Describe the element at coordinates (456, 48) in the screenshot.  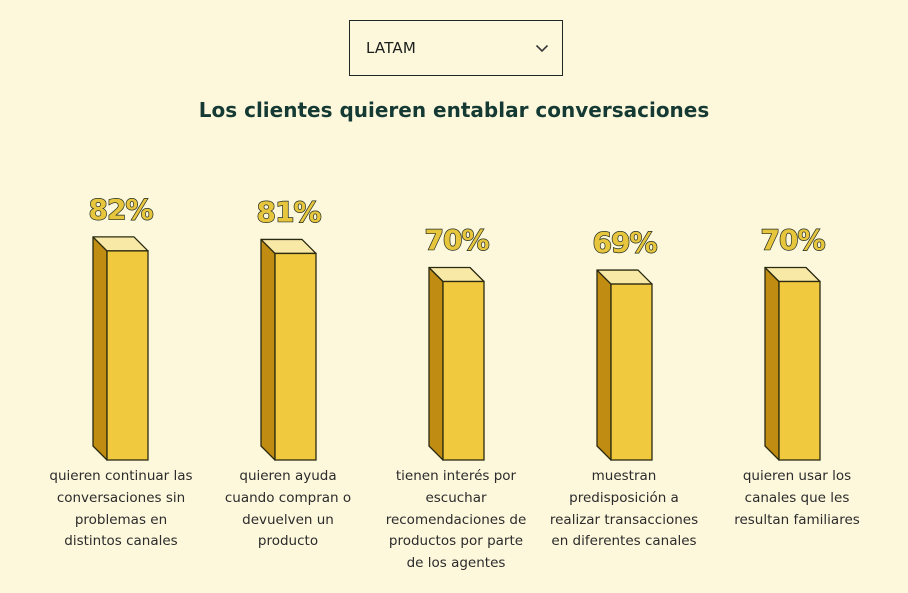
I see `region-select: LATAM` at that location.